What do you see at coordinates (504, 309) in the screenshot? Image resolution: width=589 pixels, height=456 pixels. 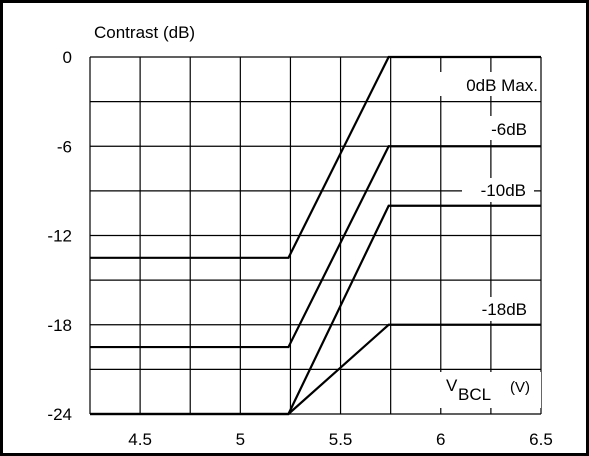 I see `series-label-18db: -18dB` at bounding box center [504, 309].